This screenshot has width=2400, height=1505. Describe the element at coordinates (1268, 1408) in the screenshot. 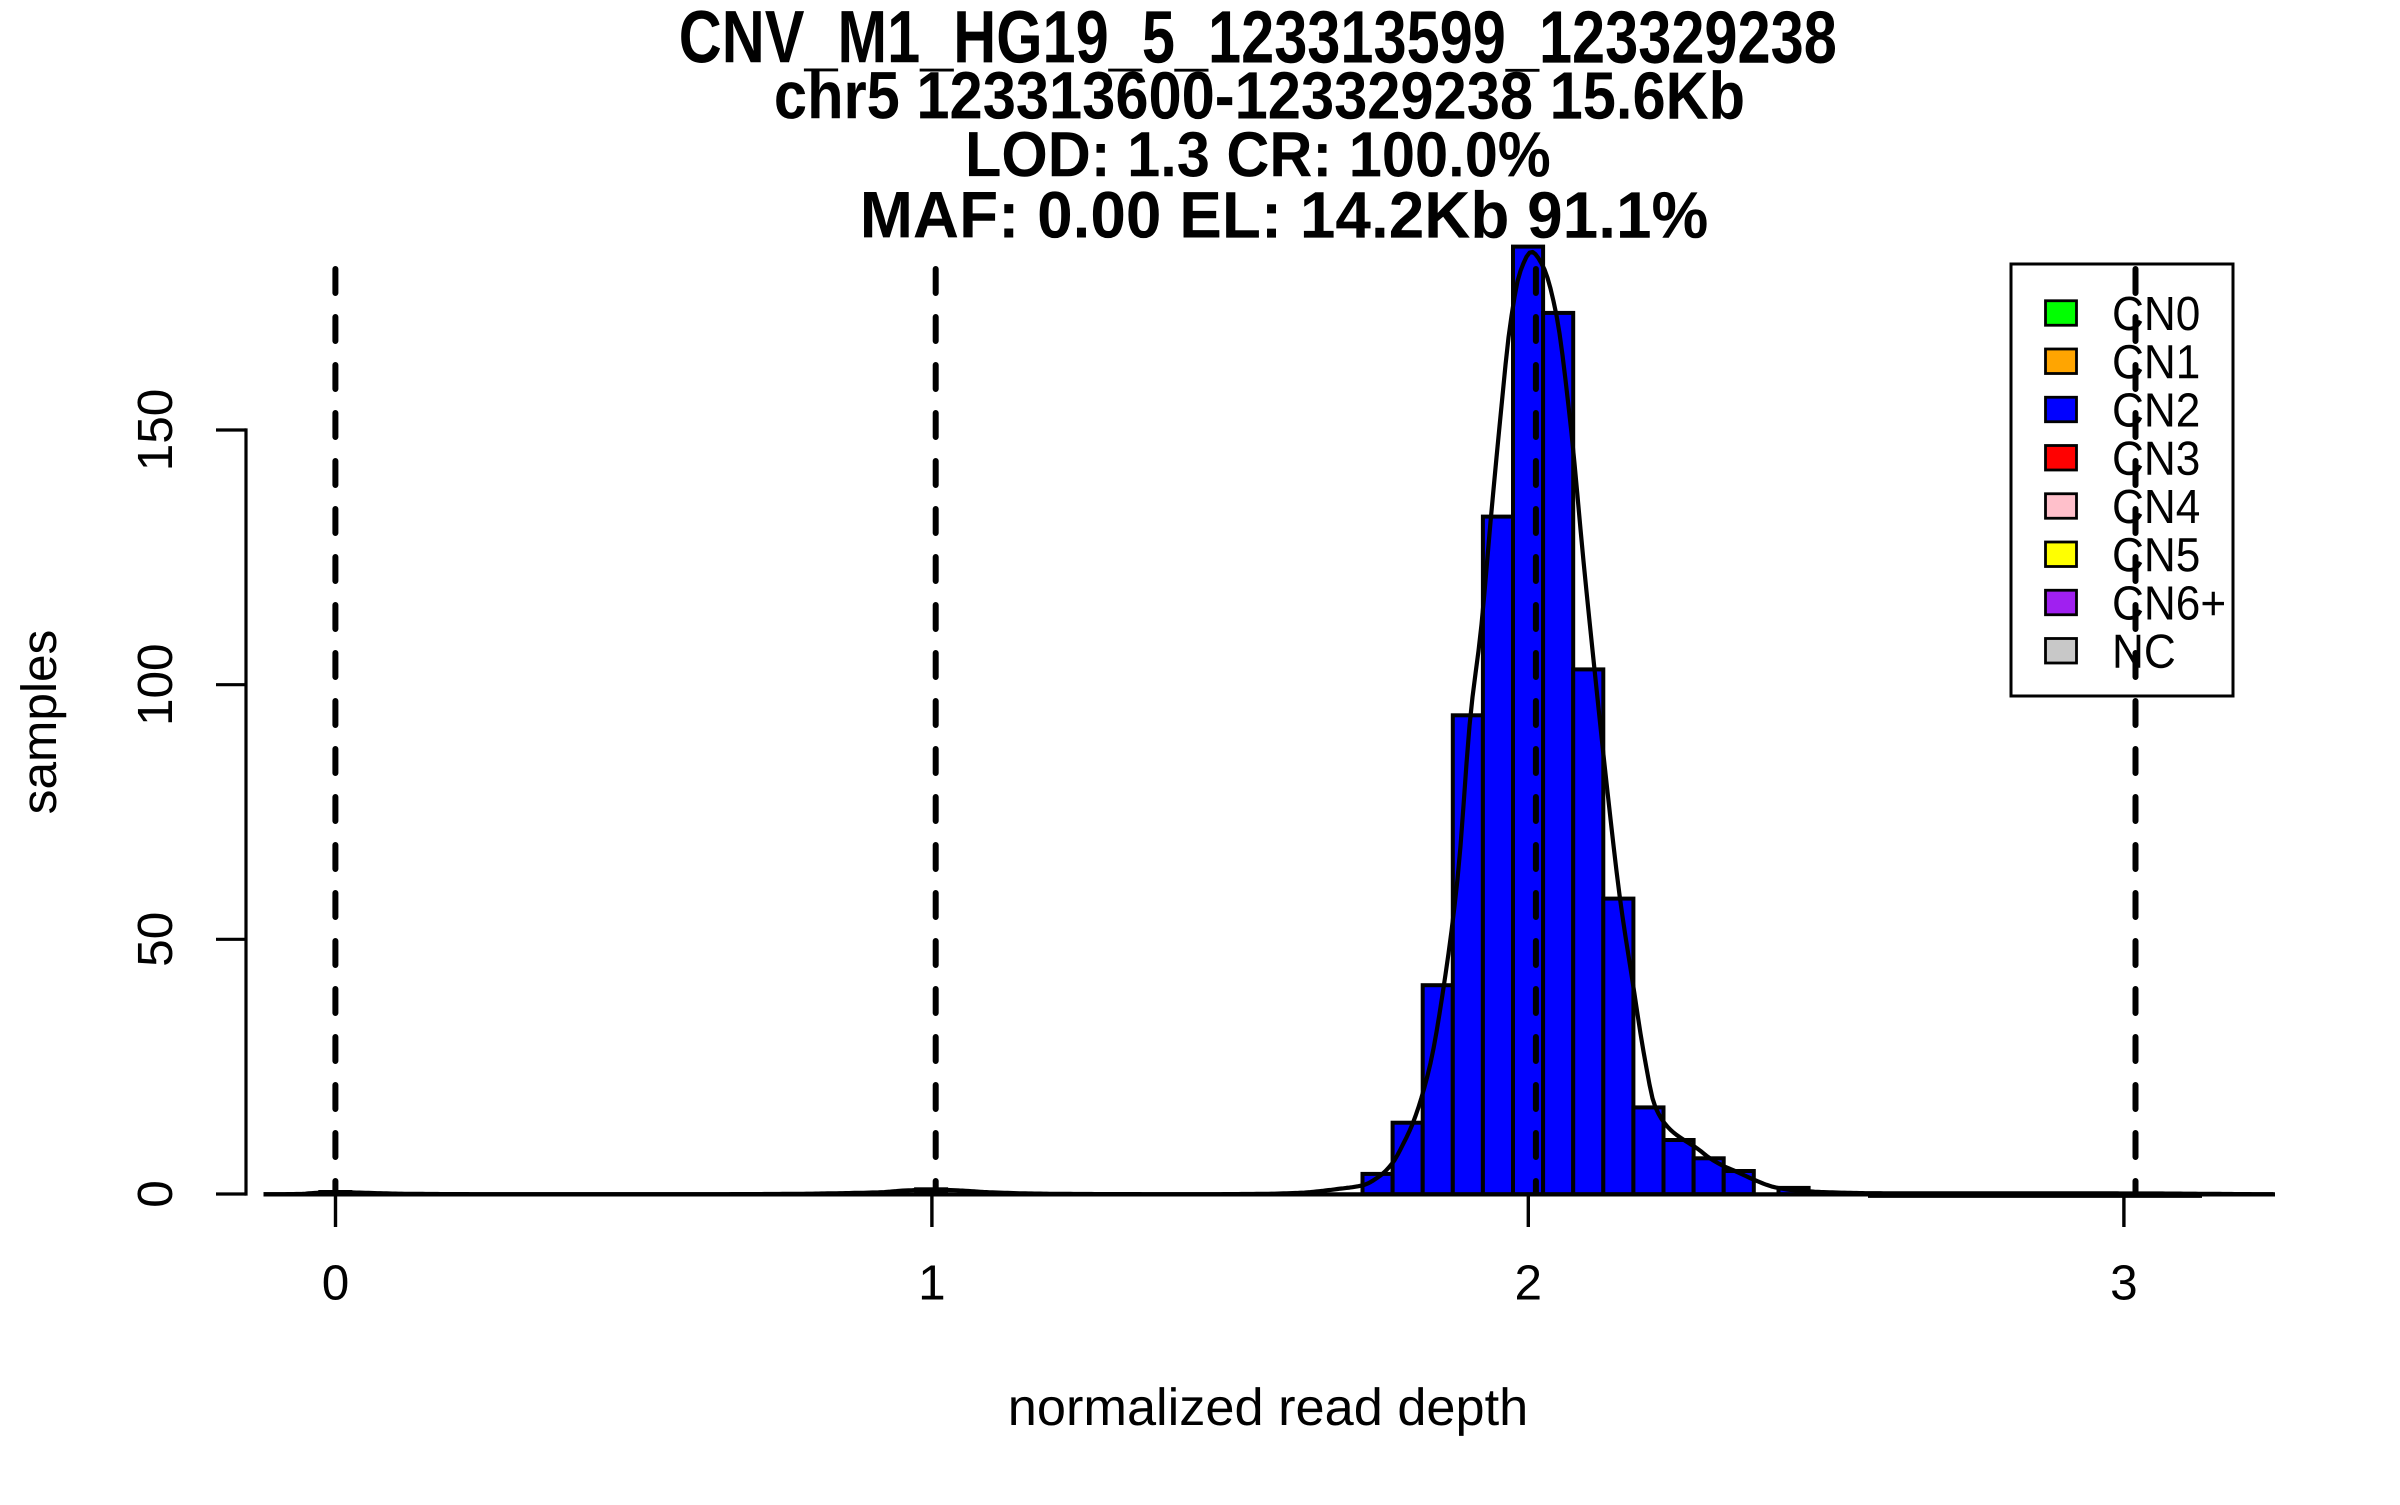

I see `svg-text: normalized read depth` at that location.